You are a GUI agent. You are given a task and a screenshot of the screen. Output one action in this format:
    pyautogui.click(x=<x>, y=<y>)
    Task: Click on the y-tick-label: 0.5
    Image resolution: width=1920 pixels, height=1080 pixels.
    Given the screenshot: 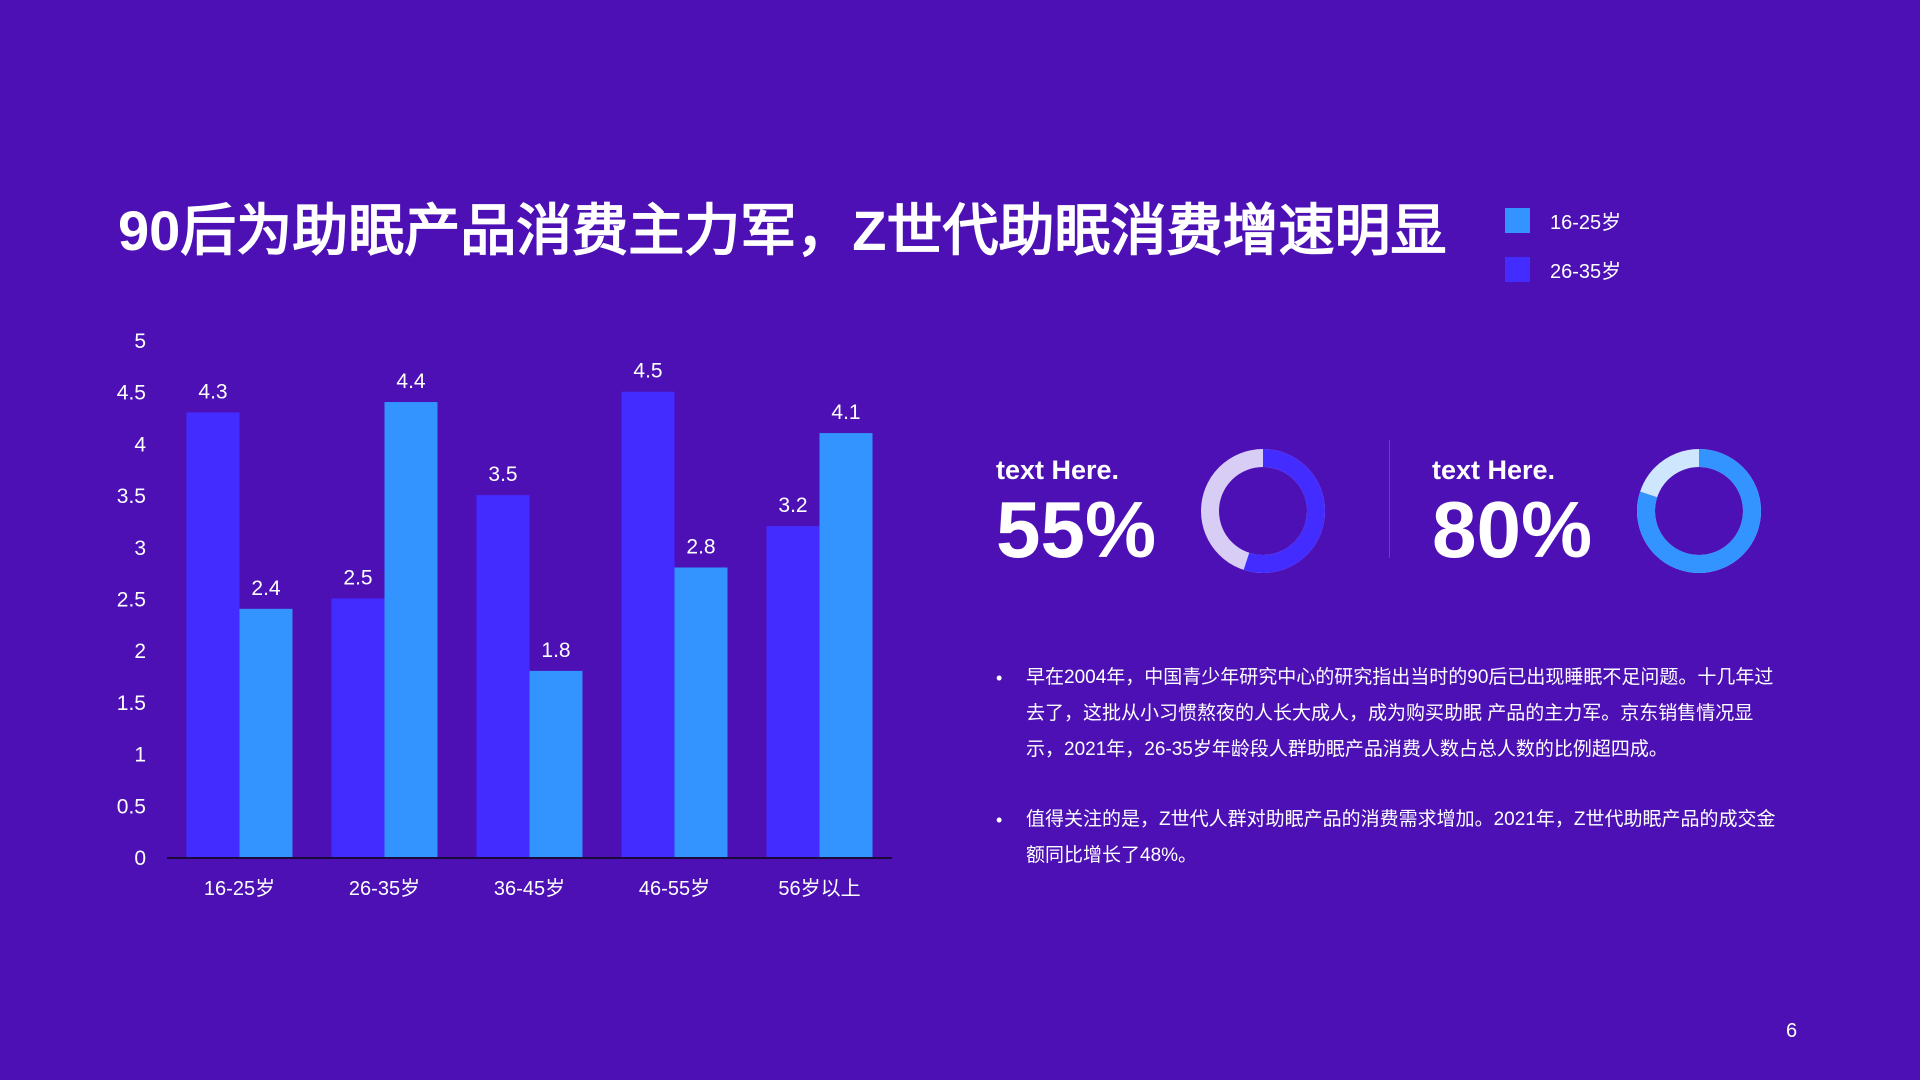 What is the action you would take?
    pyautogui.click(x=131, y=806)
    